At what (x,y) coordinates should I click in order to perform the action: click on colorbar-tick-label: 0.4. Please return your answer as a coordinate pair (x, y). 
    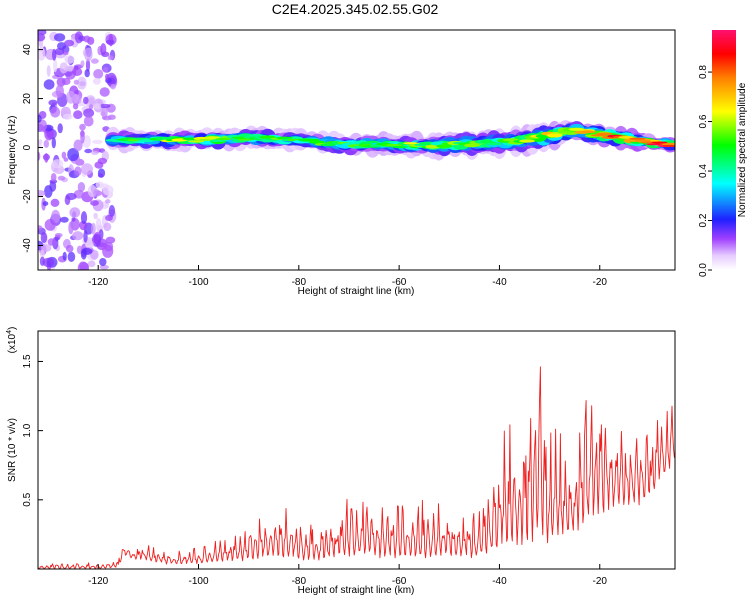
    Looking at the image, I should click on (703, 171).